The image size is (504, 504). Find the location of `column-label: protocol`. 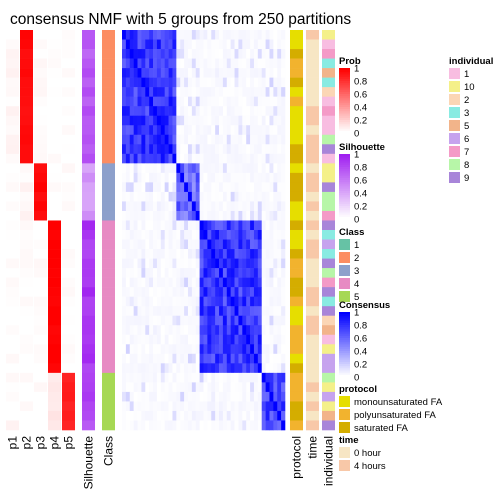

column-label: protocol is located at coordinates (297, 457).